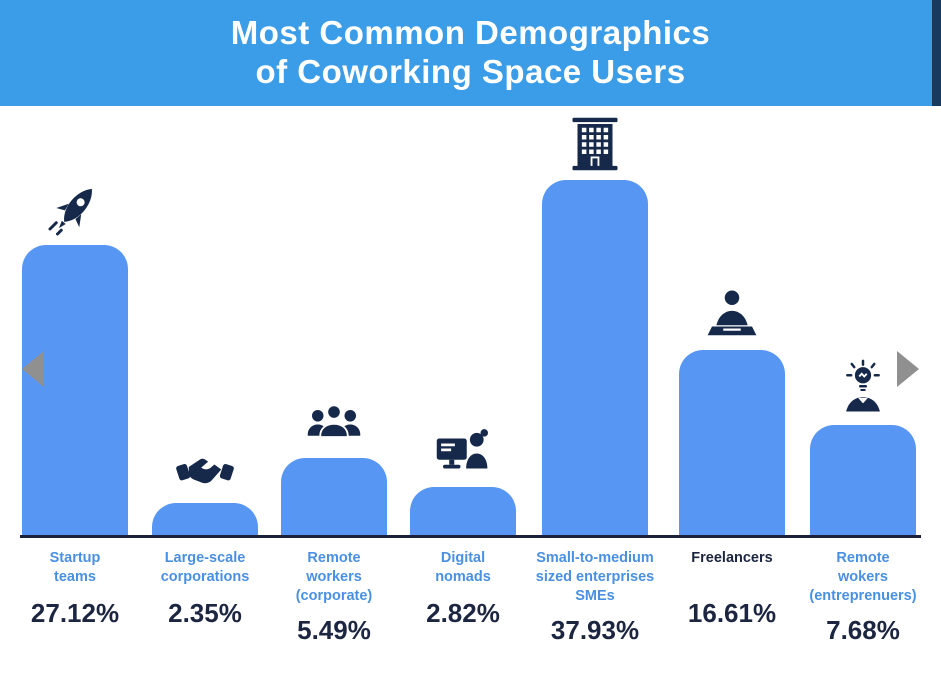 The width and height of the screenshot is (941, 679). Describe the element at coordinates (463, 589) in the screenshot. I see `category-label-group: Digital nomads 2.82%` at that location.